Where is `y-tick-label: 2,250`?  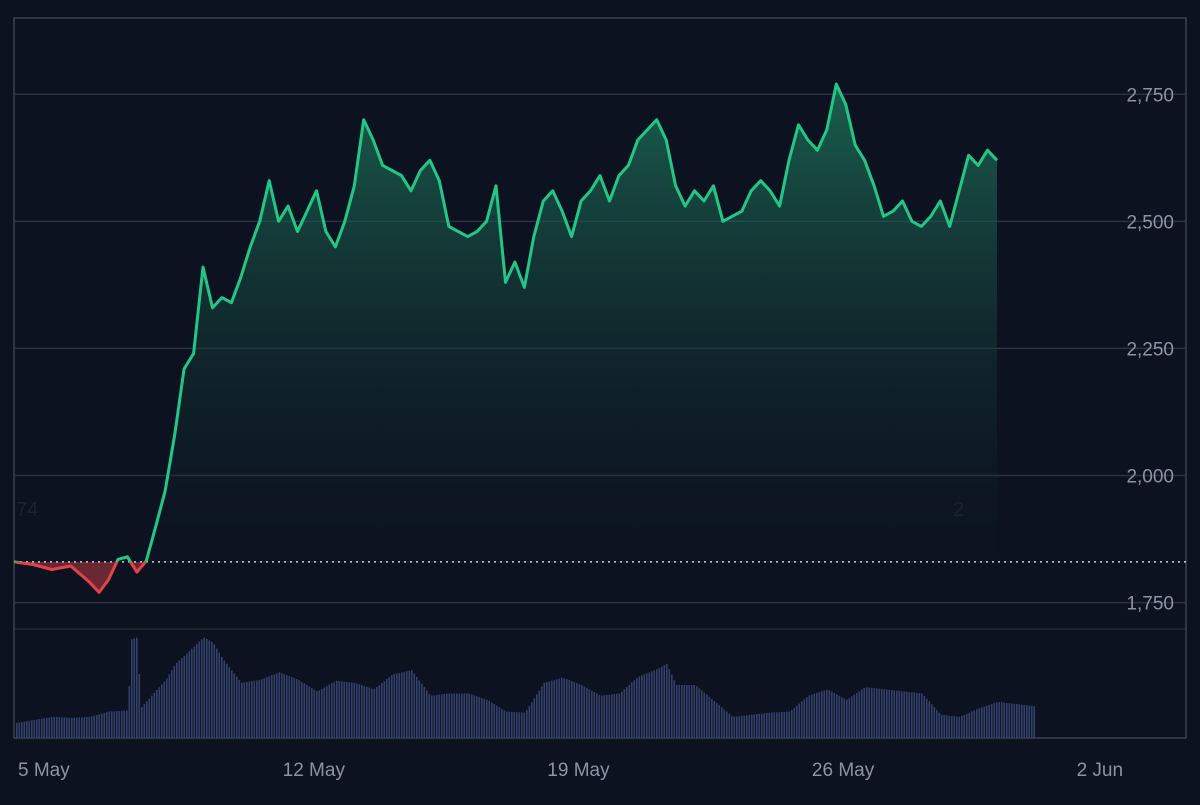 y-tick-label: 2,250 is located at coordinates (1150, 349).